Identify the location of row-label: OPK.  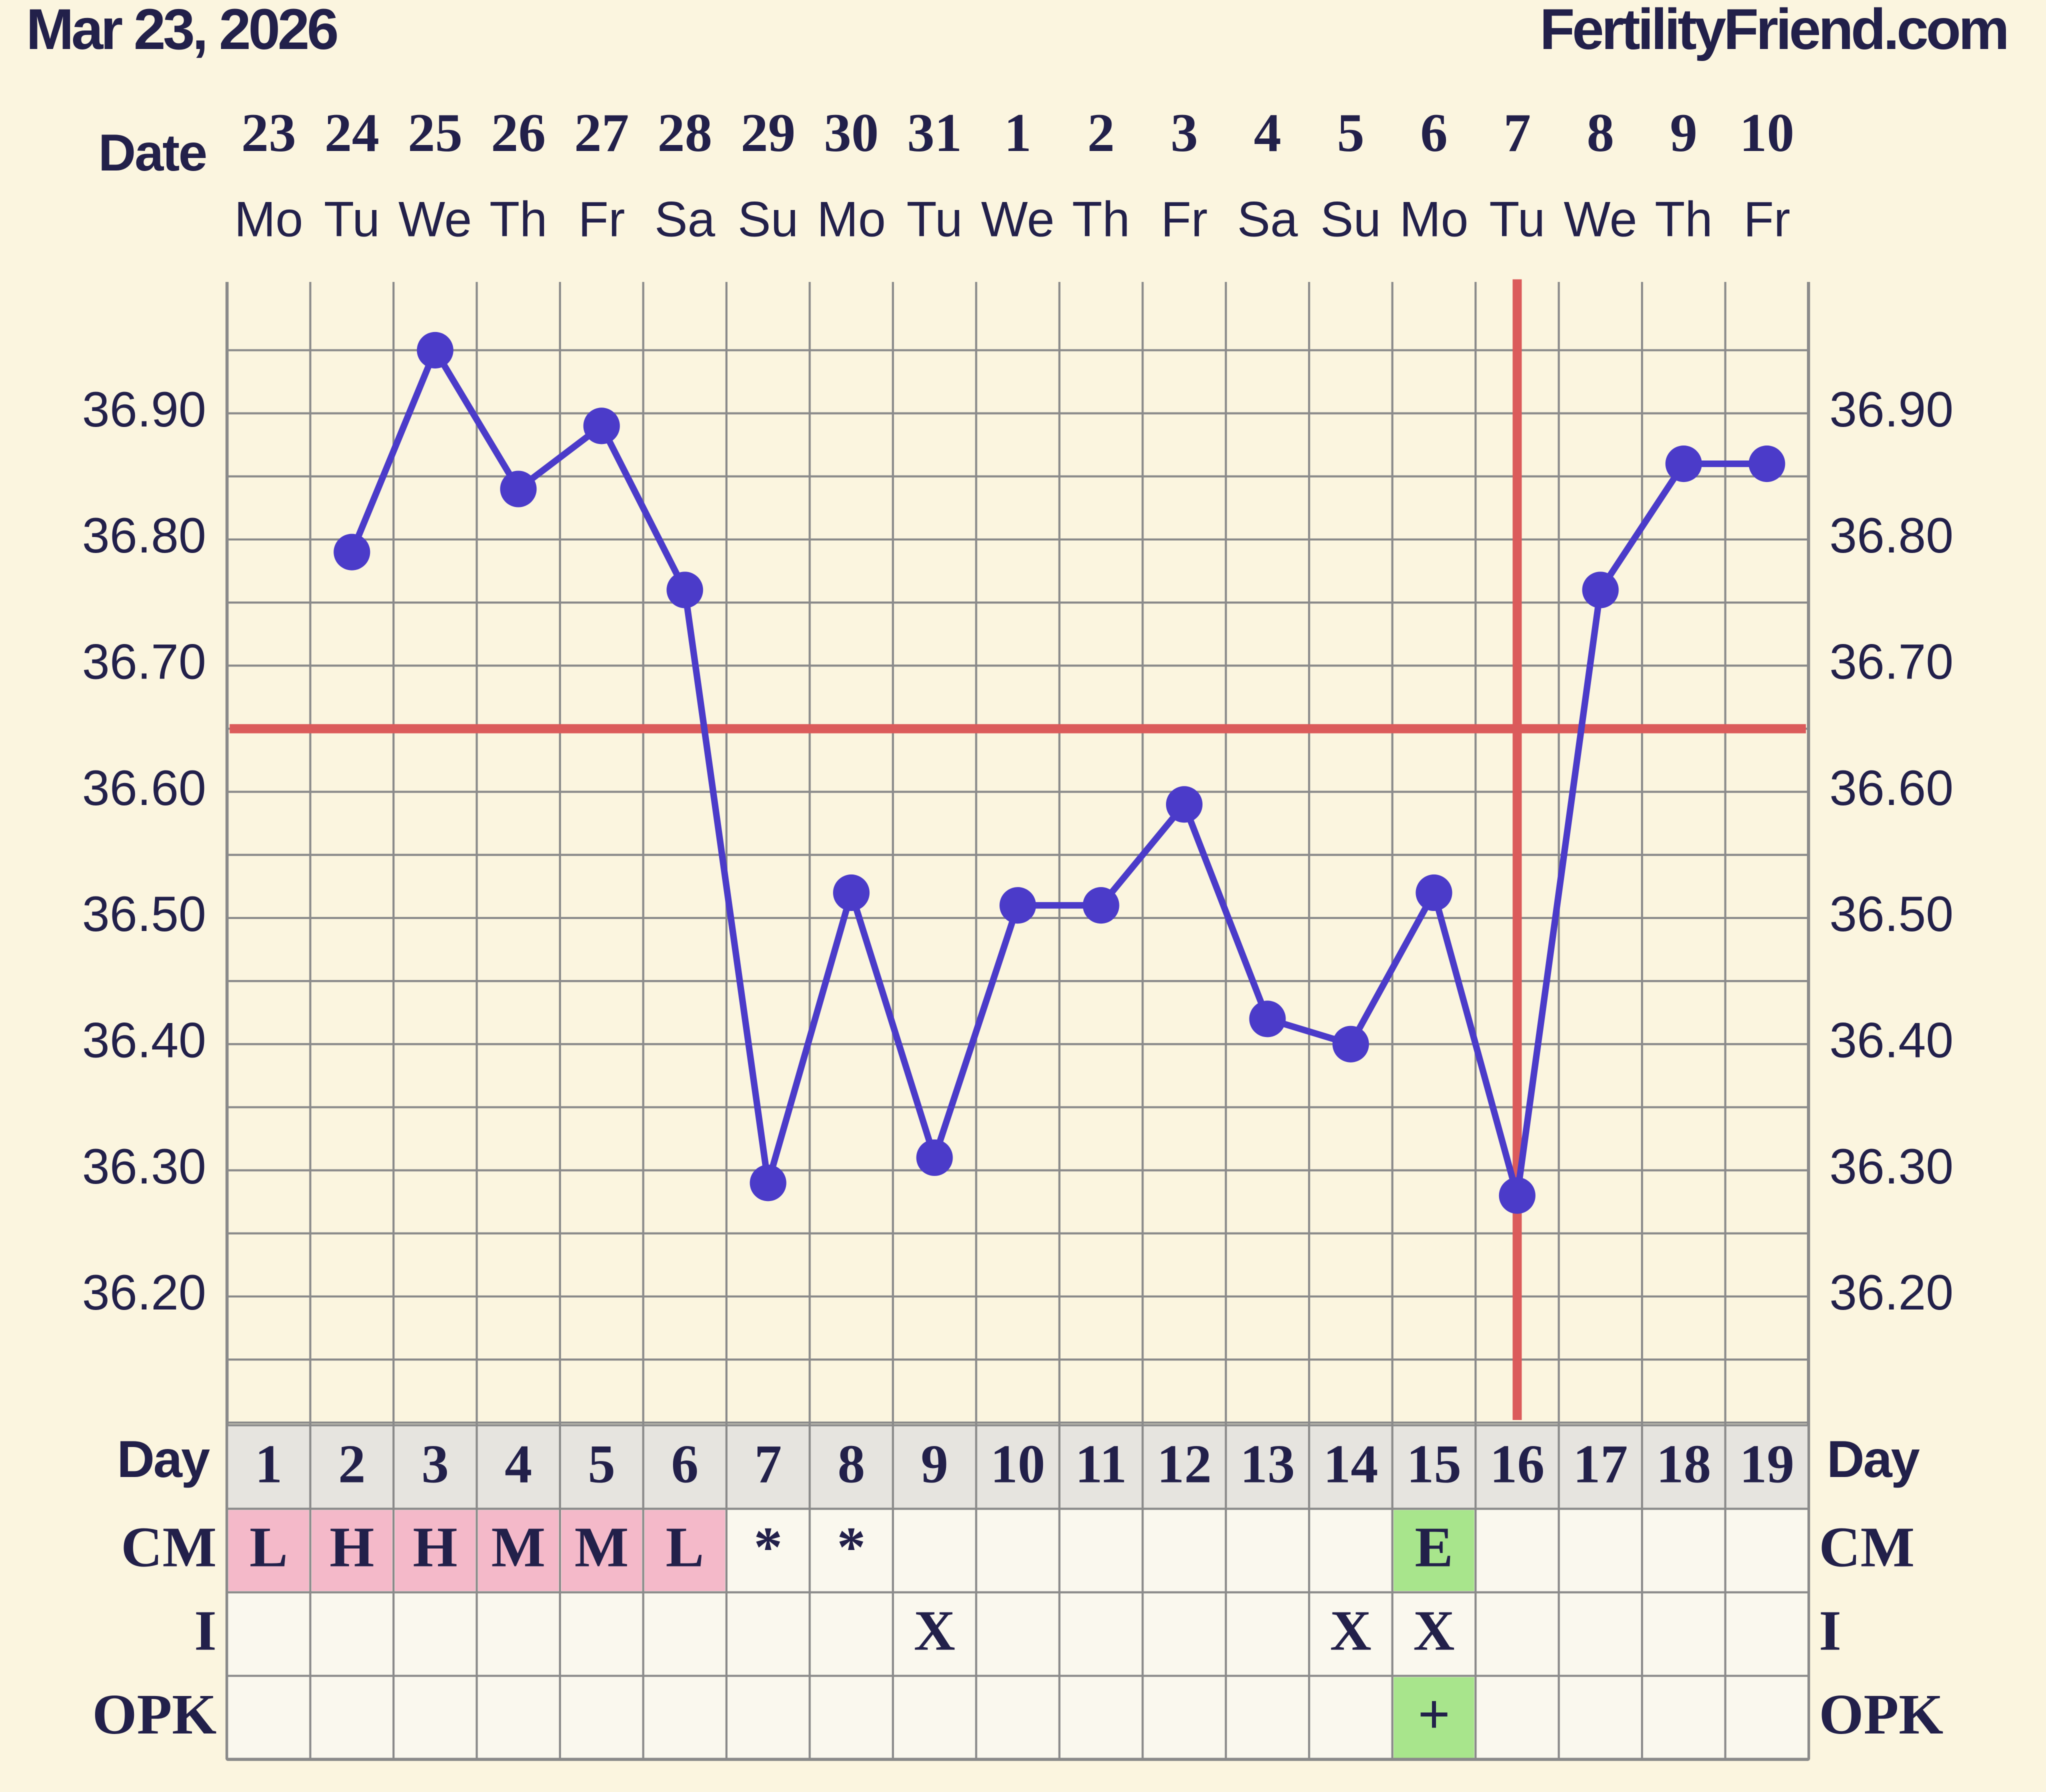
(154, 1714).